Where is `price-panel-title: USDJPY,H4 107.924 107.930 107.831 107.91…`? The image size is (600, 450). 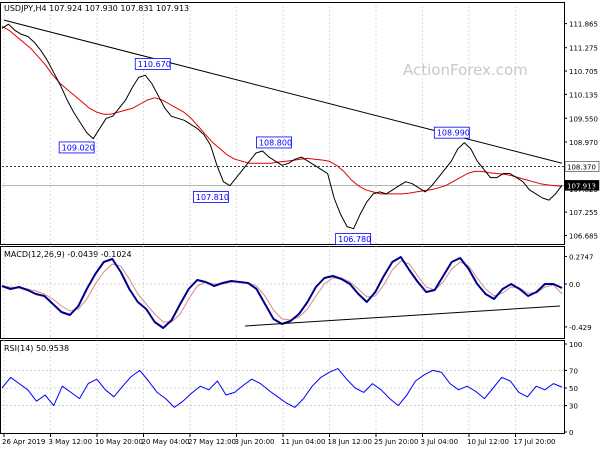 price-panel-title: USDJPY,H4 107.924 107.930 107.831 107.91… is located at coordinates (96, 8).